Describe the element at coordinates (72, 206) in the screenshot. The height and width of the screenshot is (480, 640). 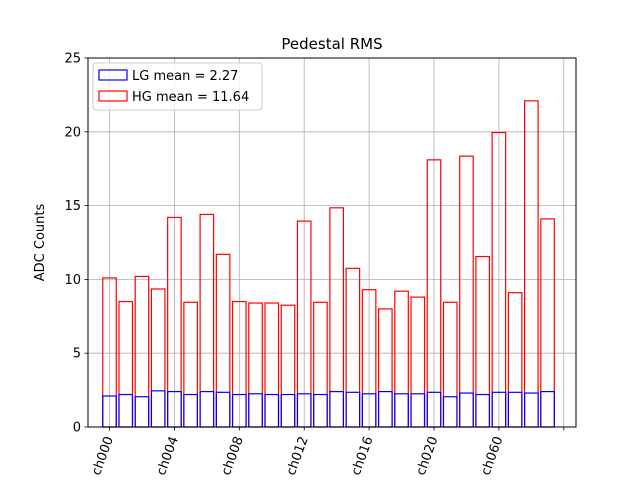
I see `y-tick-label: 15` at that location.